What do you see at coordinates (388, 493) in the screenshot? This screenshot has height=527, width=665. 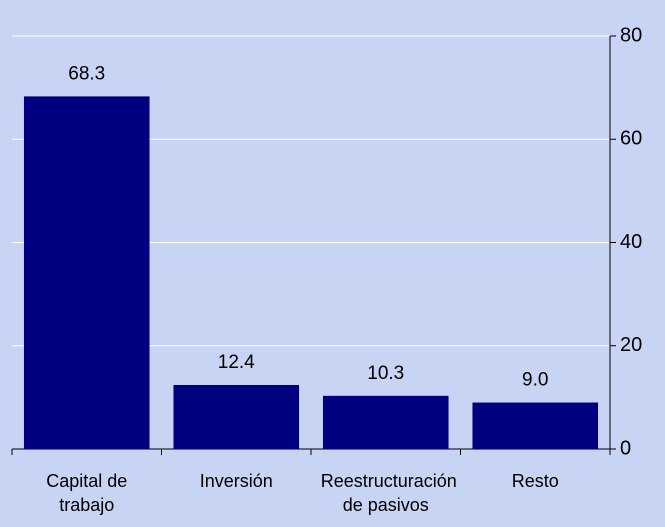 I see `x-tick-label: Reestructuración de pasivos` at bounding box center [388, 493].